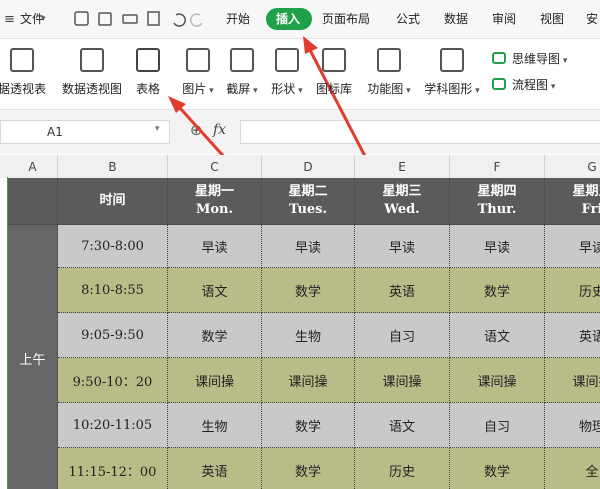 The width and height of the screenshot is (600, 489). I want to click on menu-tab: 视图, so click(552, 19).